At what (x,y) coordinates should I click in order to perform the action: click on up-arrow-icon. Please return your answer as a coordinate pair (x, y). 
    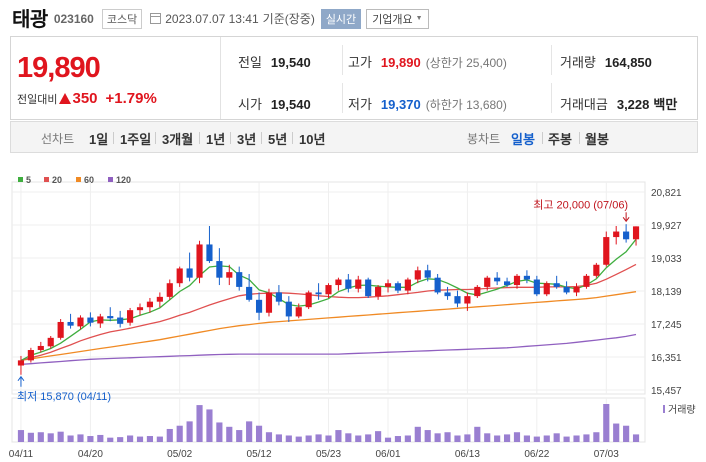
    Looking at the image, I should click on (65, 98).